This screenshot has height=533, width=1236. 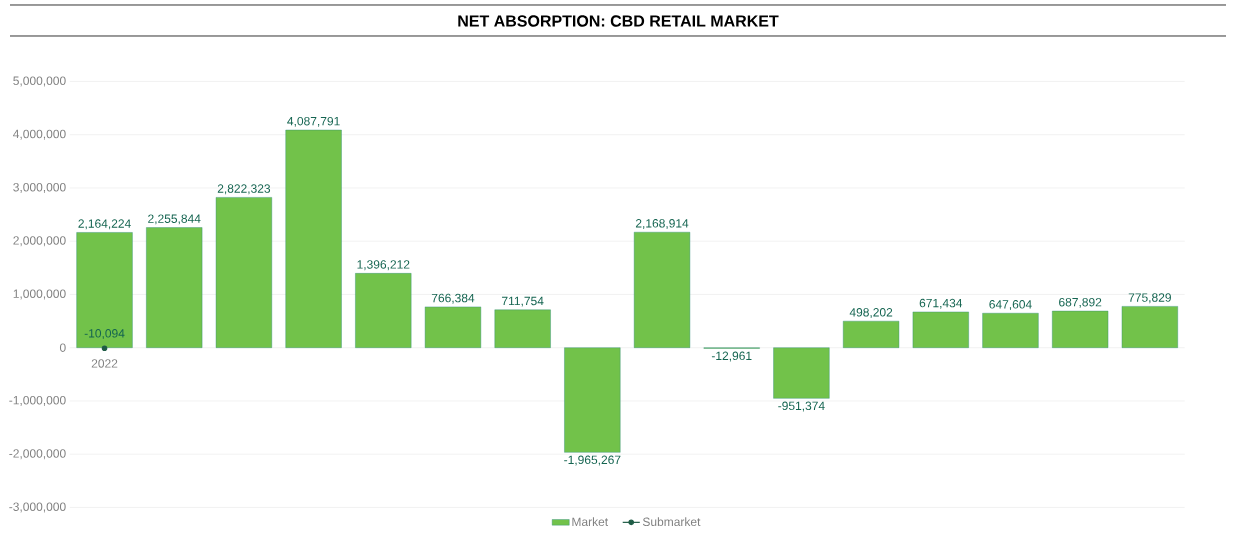 What do you see at coordinates (453, 298) in the screenshot?
I see `data-label: 766,384` at bounding box center [453, 298].